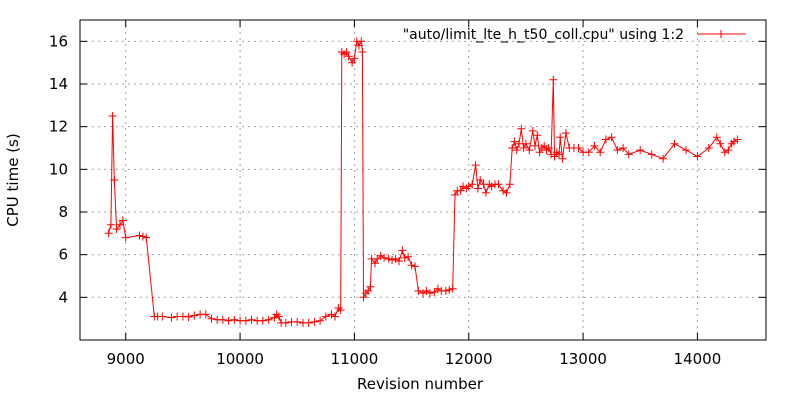 Image resolution: width=800 pixels, height=400 pixels. I want to click on x-tick-label: 11000, so click(355, 359).